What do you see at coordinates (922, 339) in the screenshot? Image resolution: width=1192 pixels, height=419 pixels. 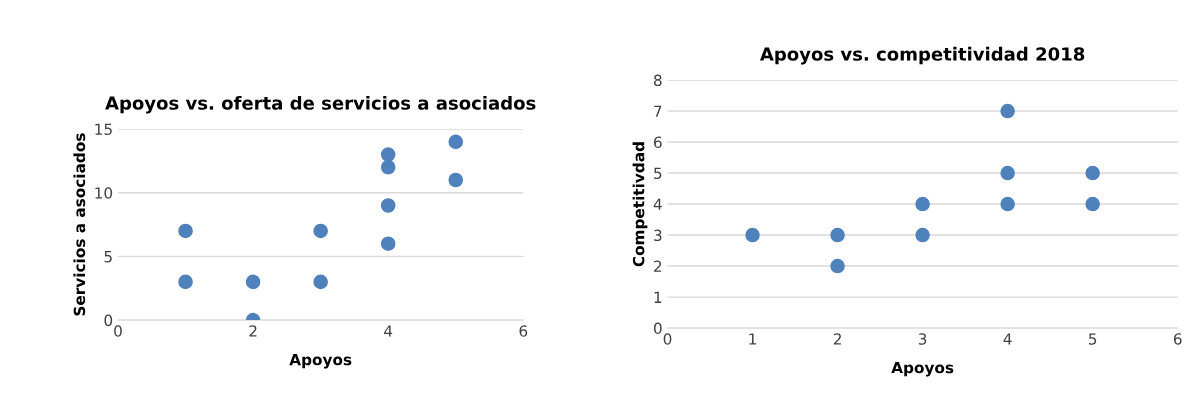 I see `x-tick-label: 3` at bounding box center [922, 339].